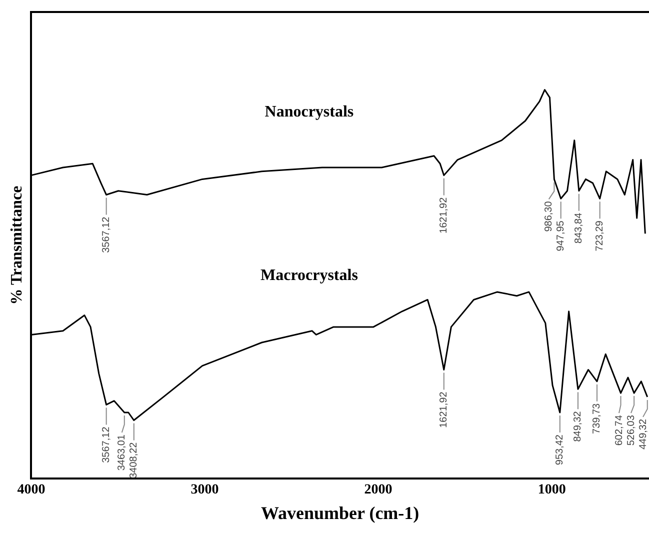 Image resolution: width=649 pixels, height=533 pixels. Describe the element at coordinates (600, 236) in the screenshot. I see `annotation: 723,29` at that location.